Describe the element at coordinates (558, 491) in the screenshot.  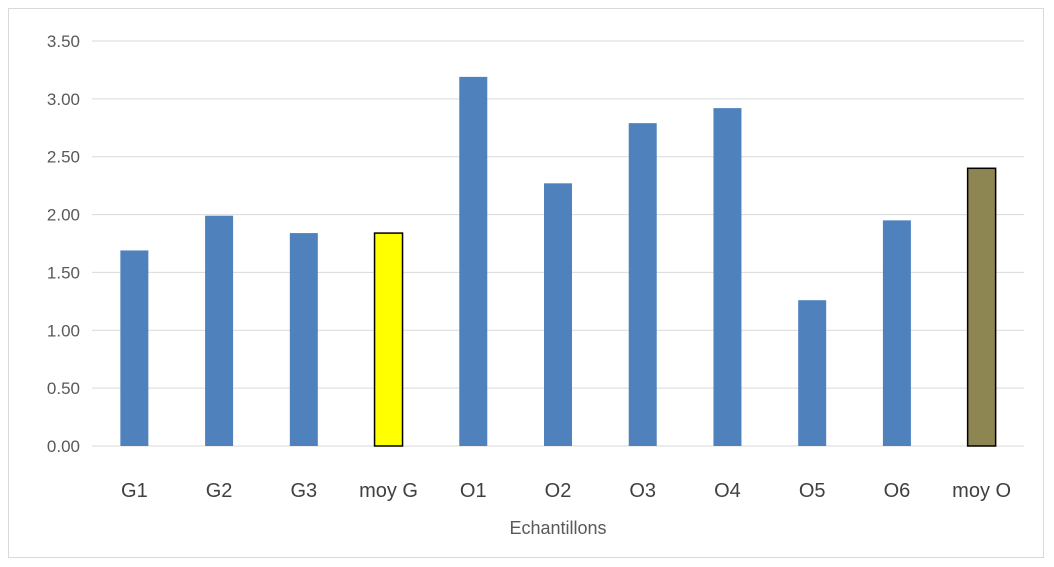
I see `x-category-label: O2` at that location.